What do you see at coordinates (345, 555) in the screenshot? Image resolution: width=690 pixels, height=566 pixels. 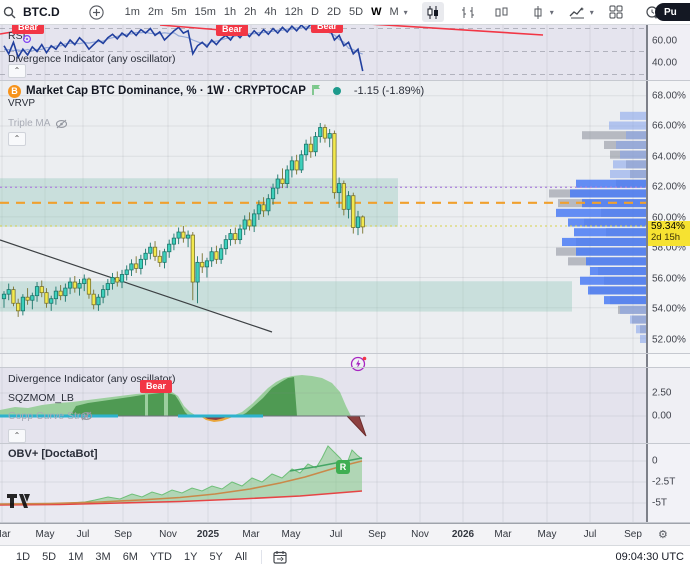 I see `bottom-toolbar: 1D 5D 1M 3M 6M YTD 1Y 5Y All 09:04:30 UTC` at bounding box center [345, 555].